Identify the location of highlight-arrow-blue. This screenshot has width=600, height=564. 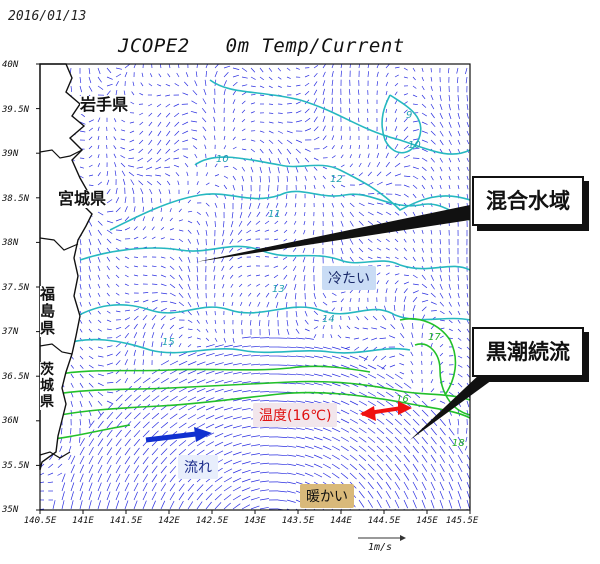
(178, 435).